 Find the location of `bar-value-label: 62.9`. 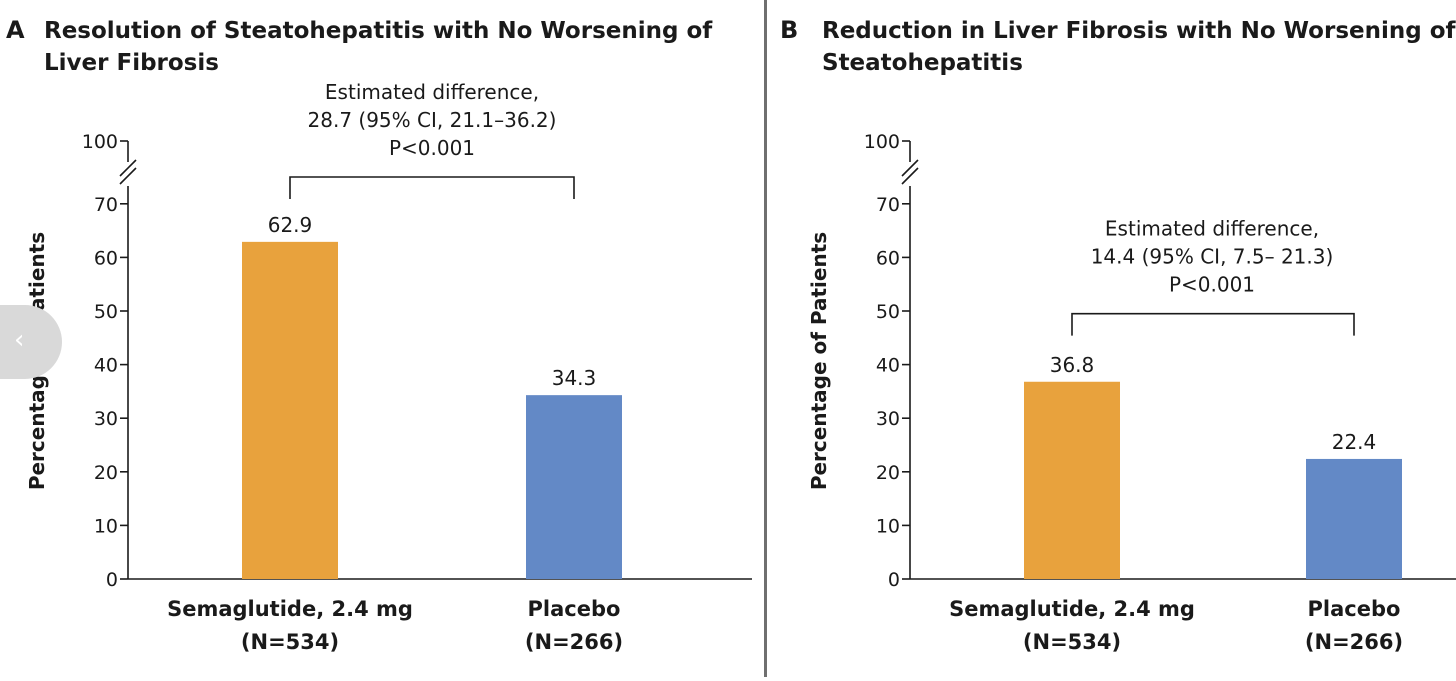

bar-value-label: 62.9 is located at coordinates (290, 225).